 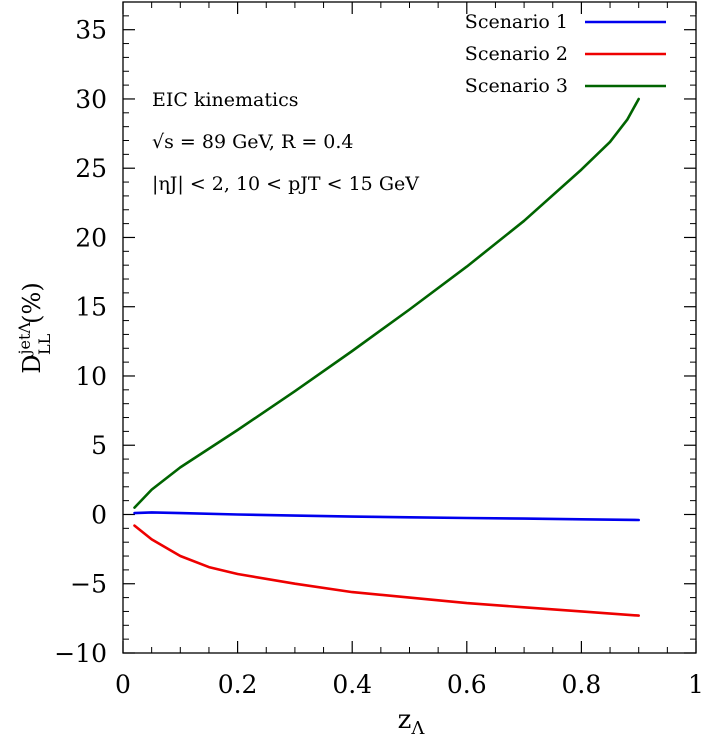 I want to click on legend-label-2: Scenario 2, so click(x=516, y=54).